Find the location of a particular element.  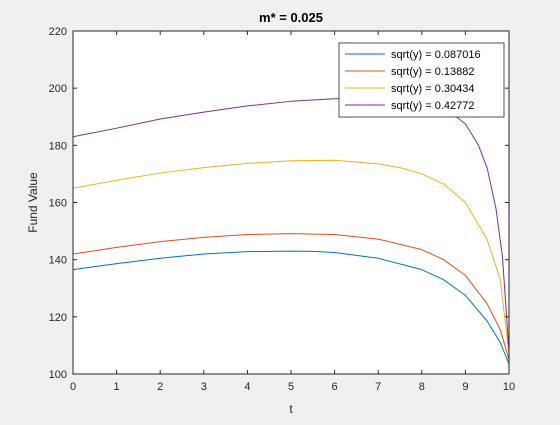

y-tick-label: 100 is located at coordinates (58, 375).